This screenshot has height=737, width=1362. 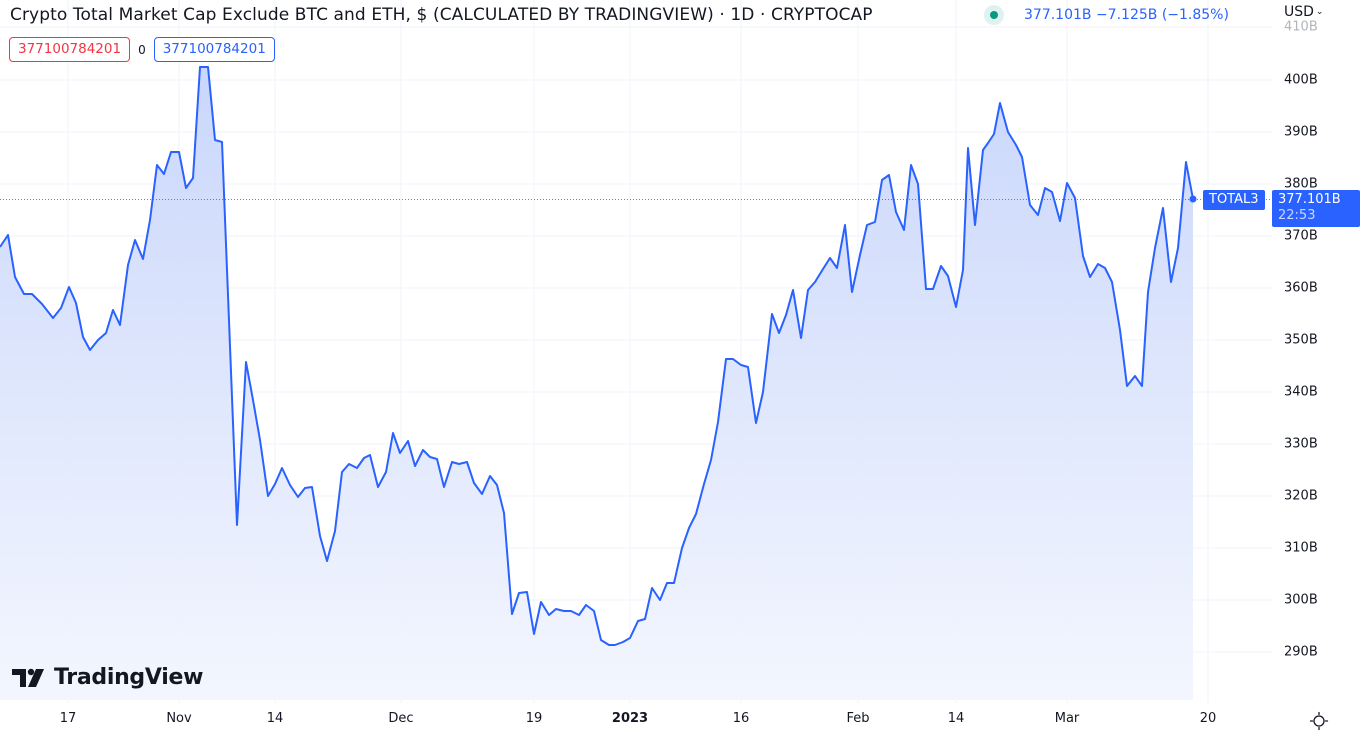 What do you see at coordinates (214, 49) in the screenshot?
I see `buy-value-box: 377100784201` at bounding box center [214, 49].